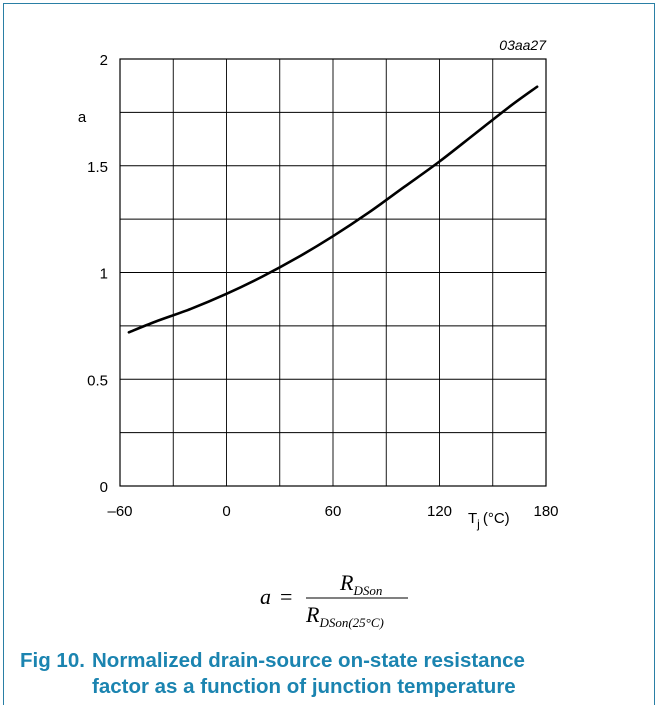  I want to click on x-axis-label-main: T, so click(472, 518).